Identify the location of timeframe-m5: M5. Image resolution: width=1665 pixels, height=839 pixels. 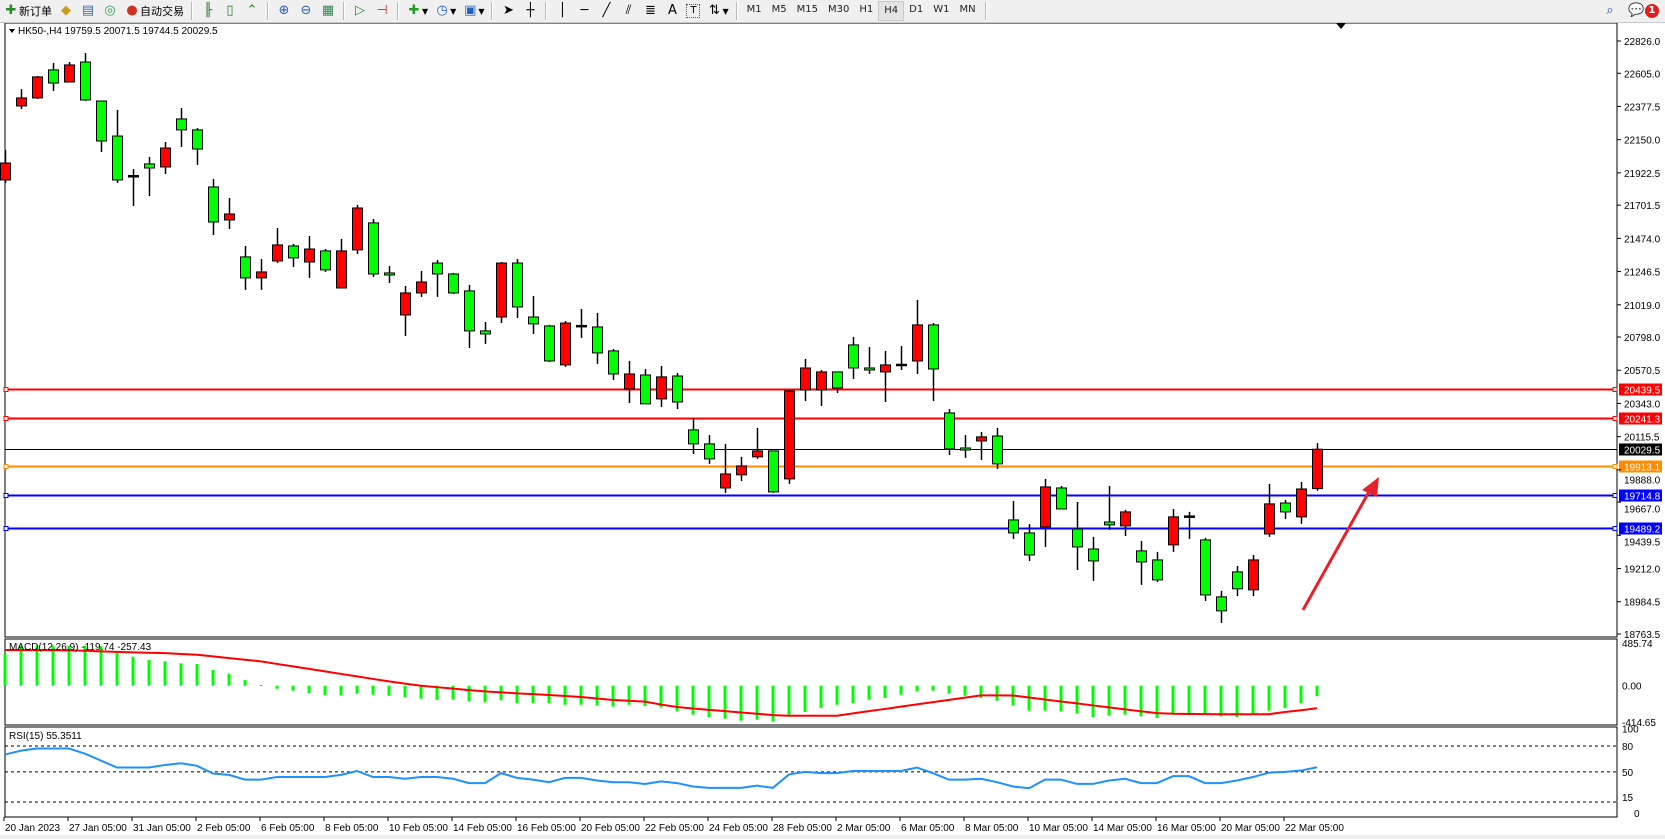
(779, 9).